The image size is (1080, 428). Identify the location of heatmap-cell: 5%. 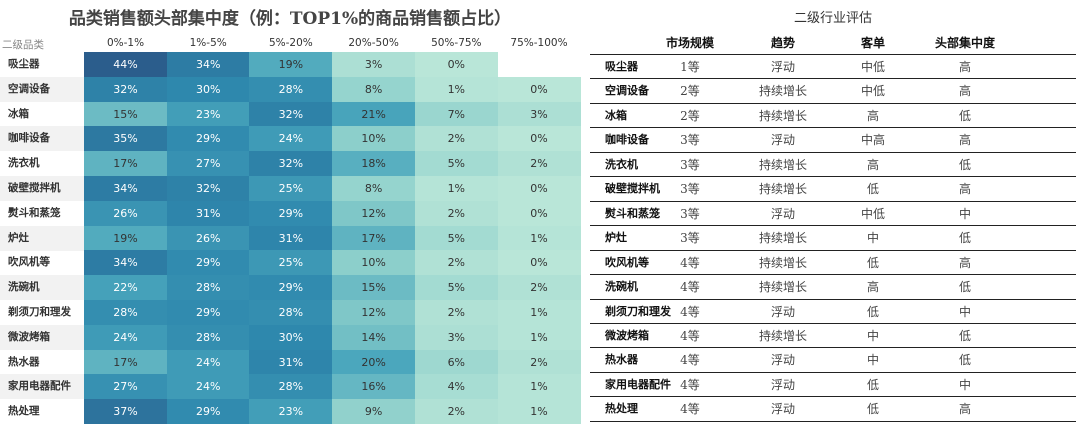
(456, 238).